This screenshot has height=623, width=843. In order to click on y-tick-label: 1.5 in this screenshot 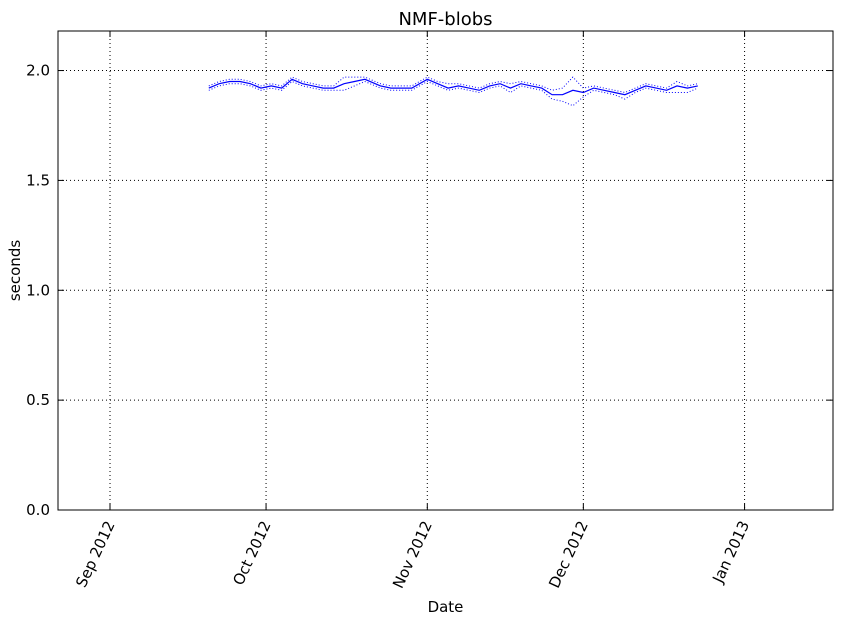, I will do `click(38, 180)`.